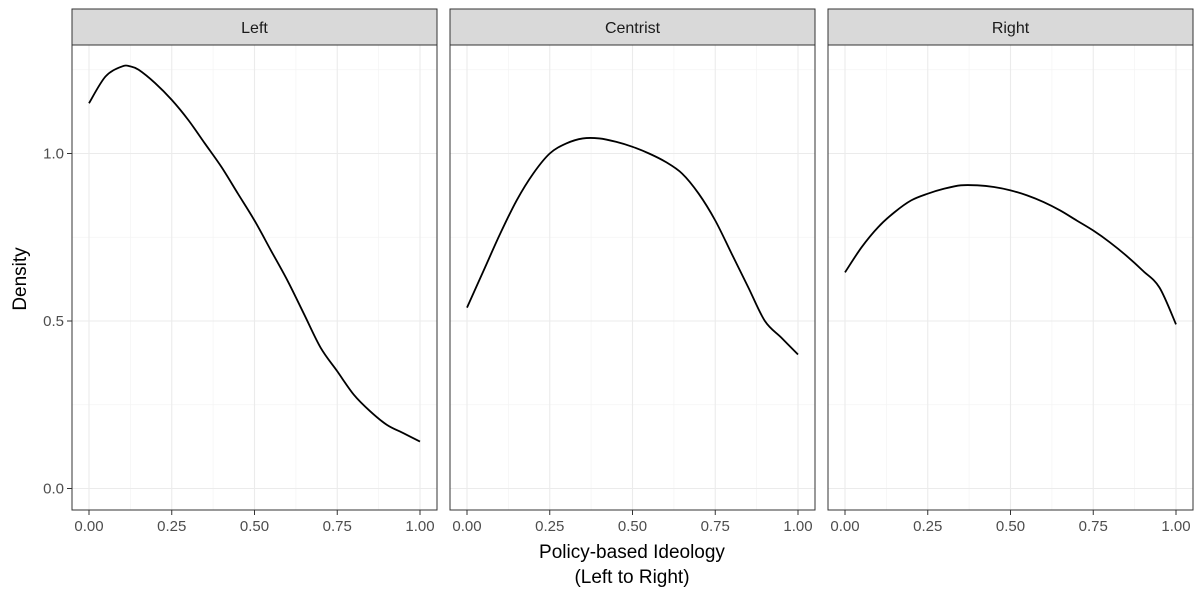  What do you see at coordinates (53, 154) in the screenshot?
I see `y-tick-label: 1.0` at bounding box center [53, 154].